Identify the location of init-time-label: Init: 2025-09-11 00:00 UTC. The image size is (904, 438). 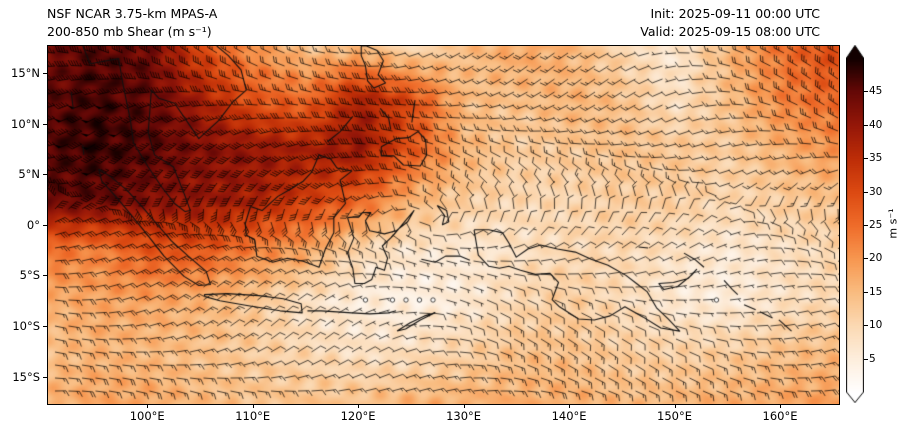
(735, 13).